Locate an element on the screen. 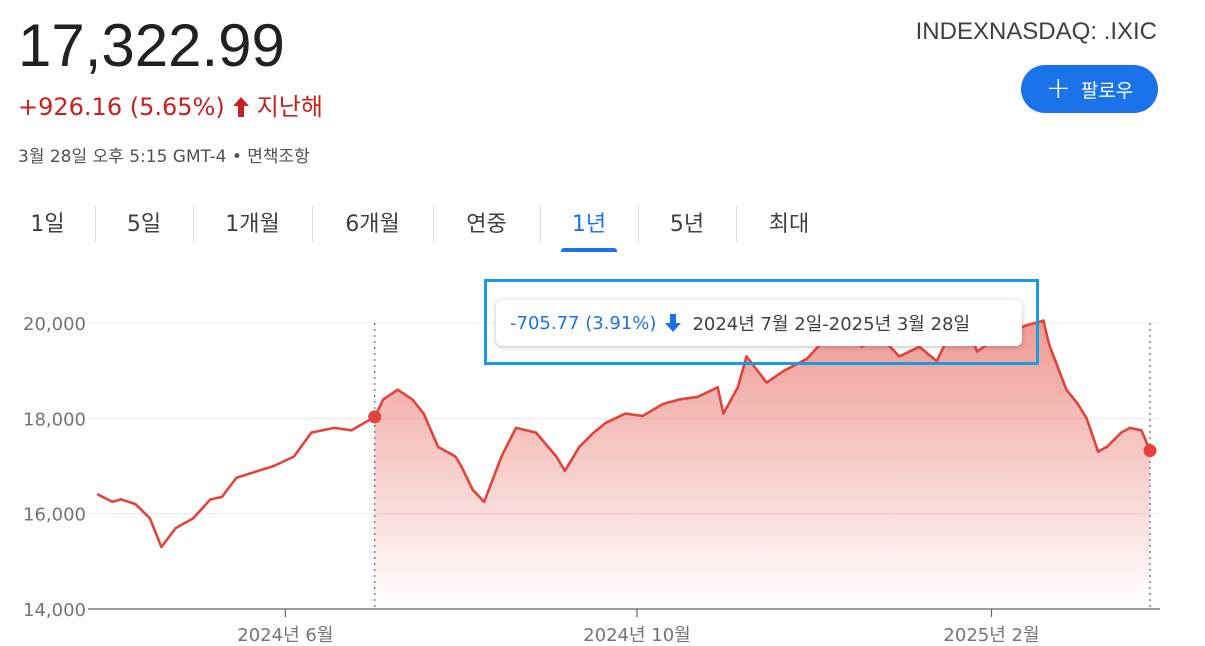 The image size is (1205, 646). tab-1m: 1개월 is located at coordinates (252, 222).